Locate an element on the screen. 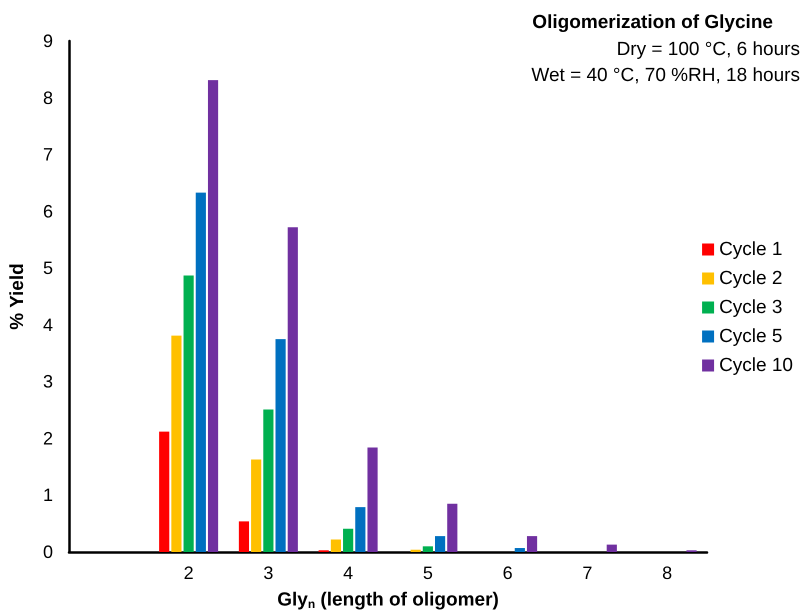  y-tick-label: 0 is located at coordinates (47, 552).